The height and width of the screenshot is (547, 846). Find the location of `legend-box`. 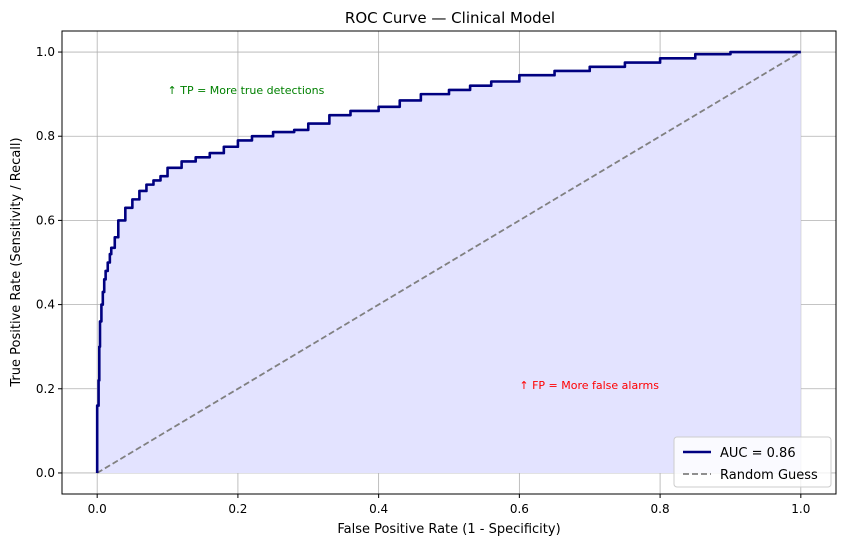

legend-box is located at coordinates (752, 462).